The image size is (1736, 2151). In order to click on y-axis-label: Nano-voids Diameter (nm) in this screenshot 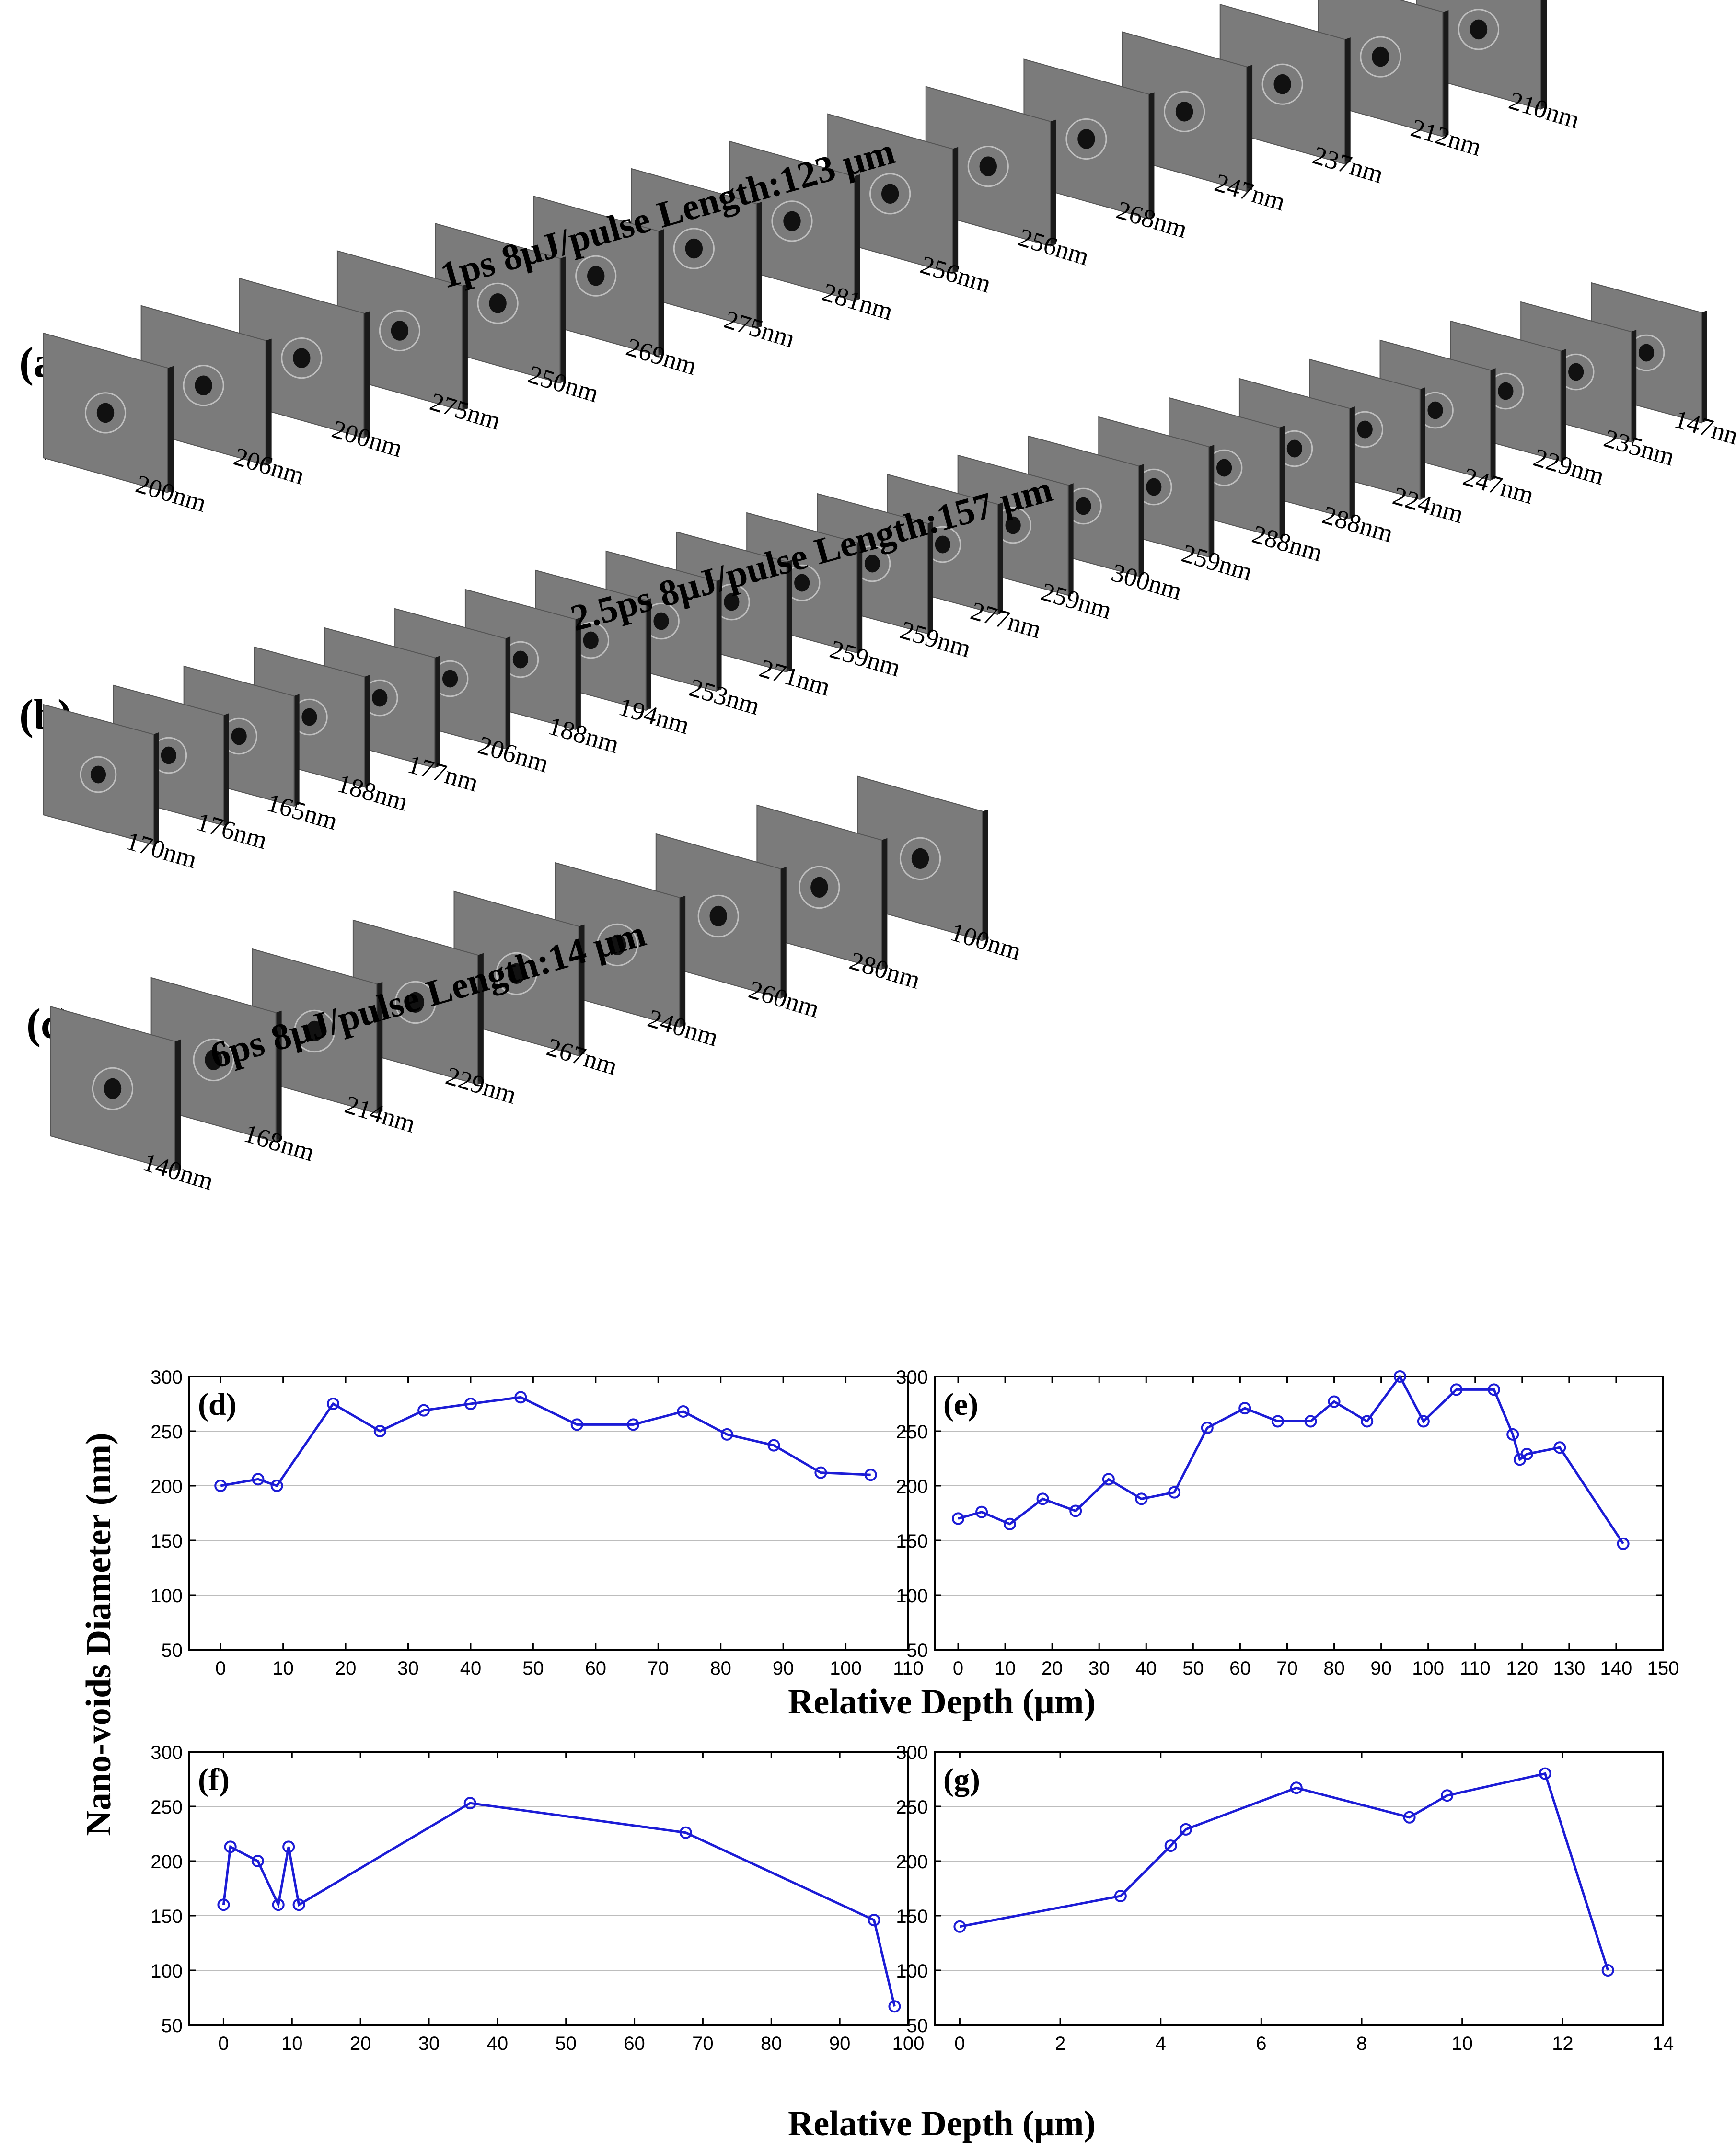, I will do `click(98, 1634)`.